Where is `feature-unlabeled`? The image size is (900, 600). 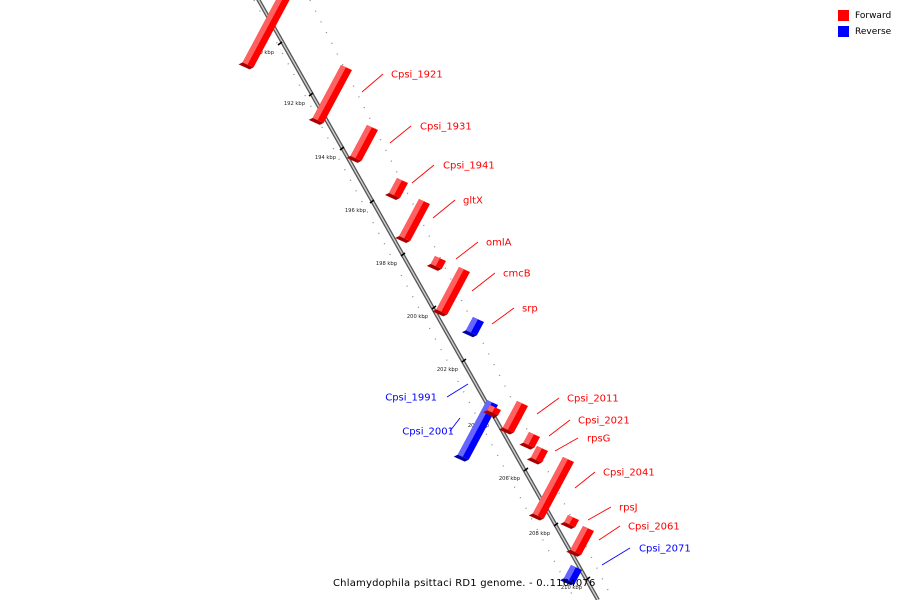 feature-unlabeled is located at coordinates (267, 35).